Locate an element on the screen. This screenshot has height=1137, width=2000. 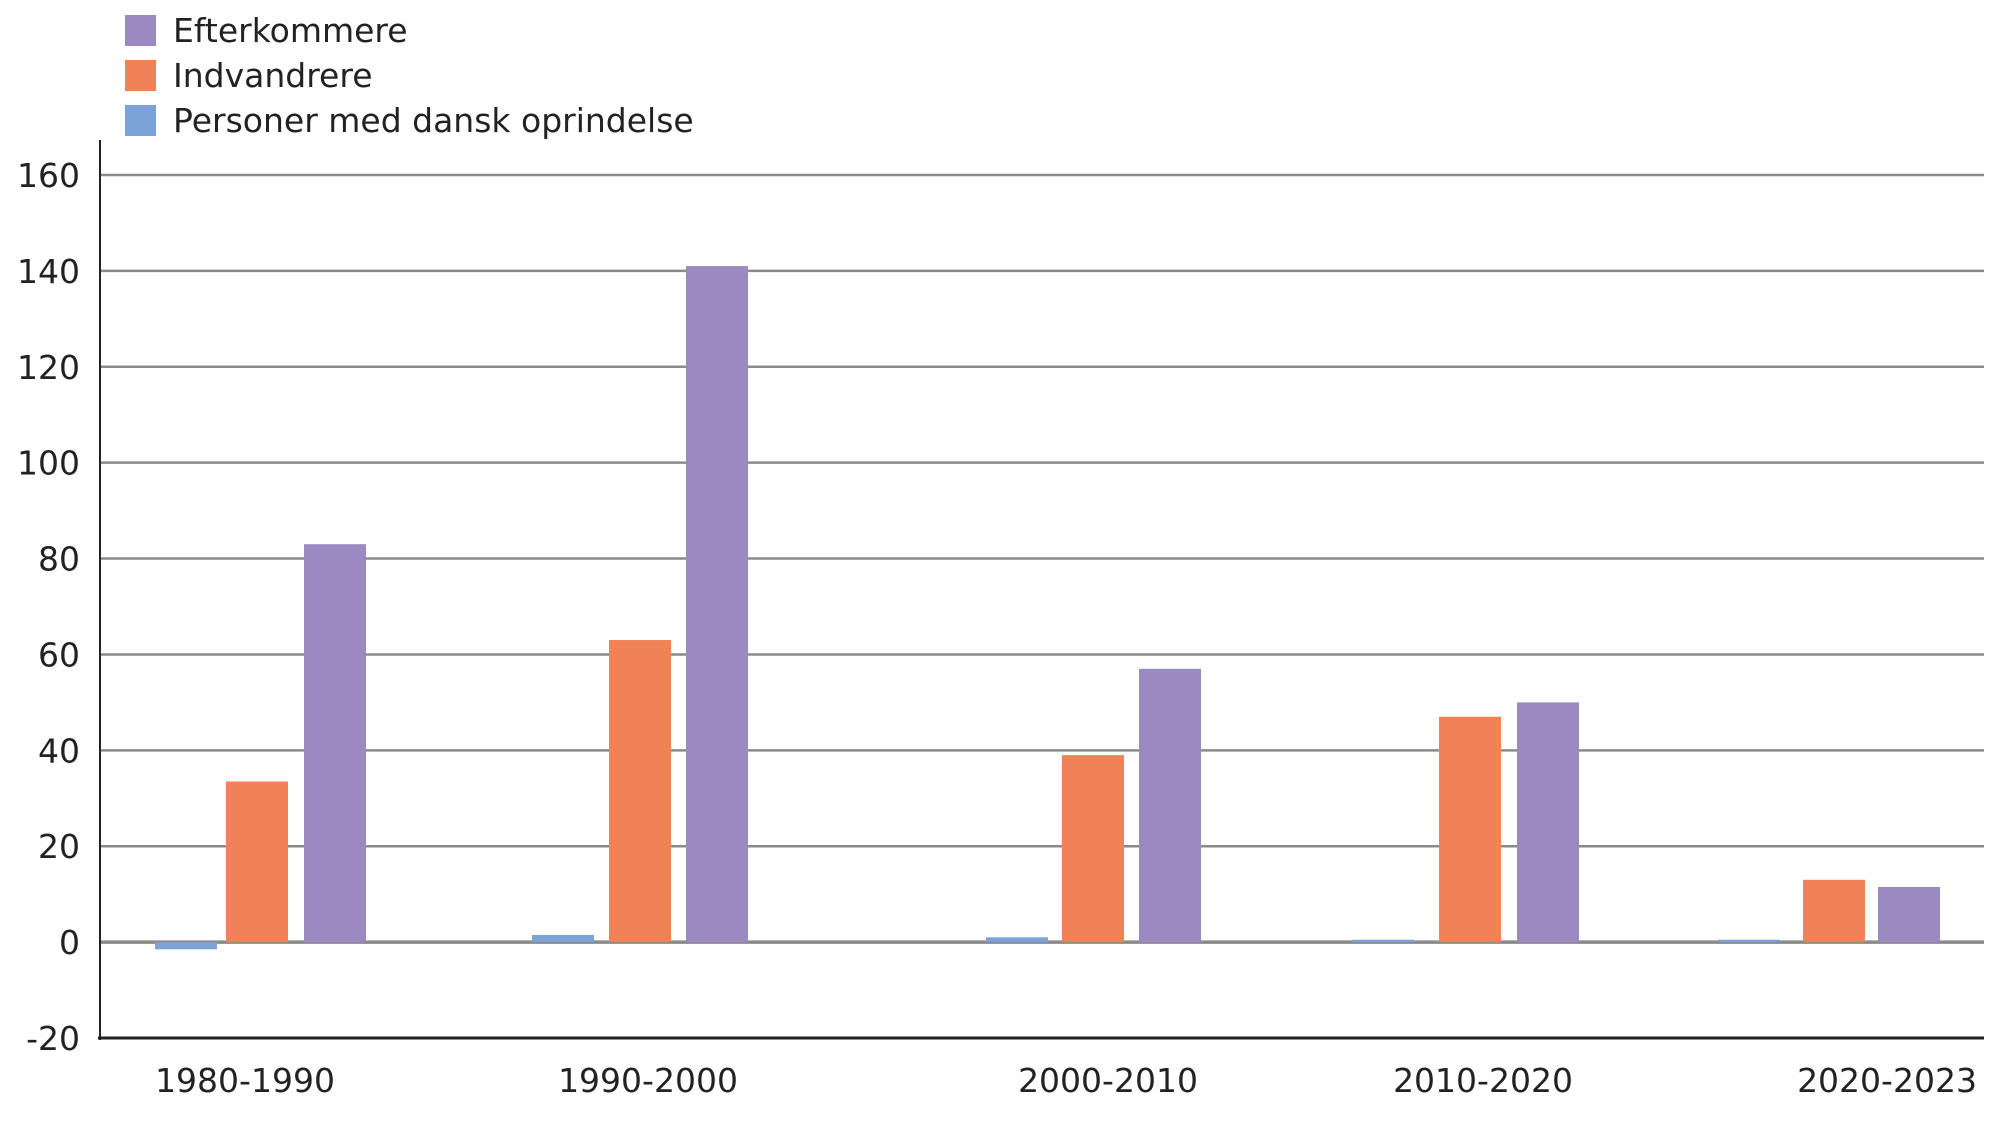
y-tick-label: 120 is located at coordinates (48, 367).